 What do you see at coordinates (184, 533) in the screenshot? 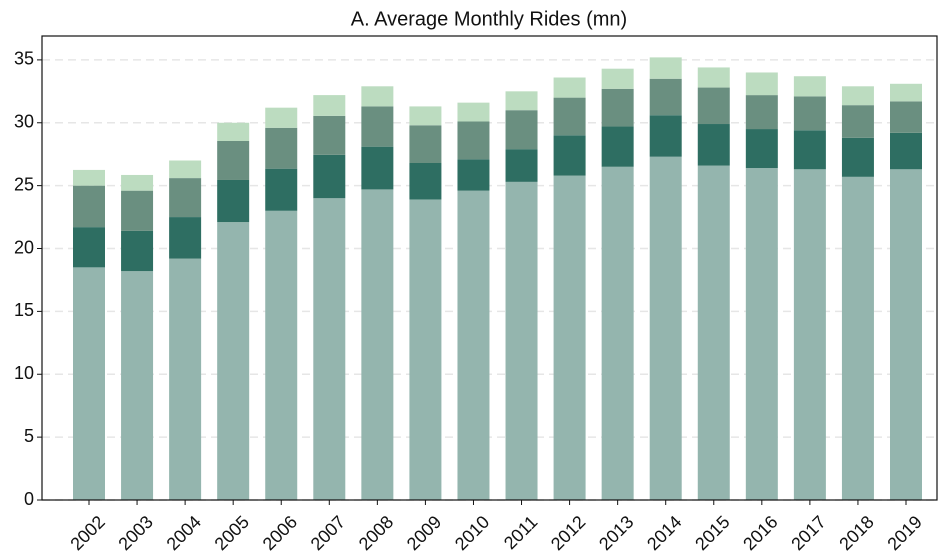
I see `x-tick-label: 2004` at bounding box center [184, 533].